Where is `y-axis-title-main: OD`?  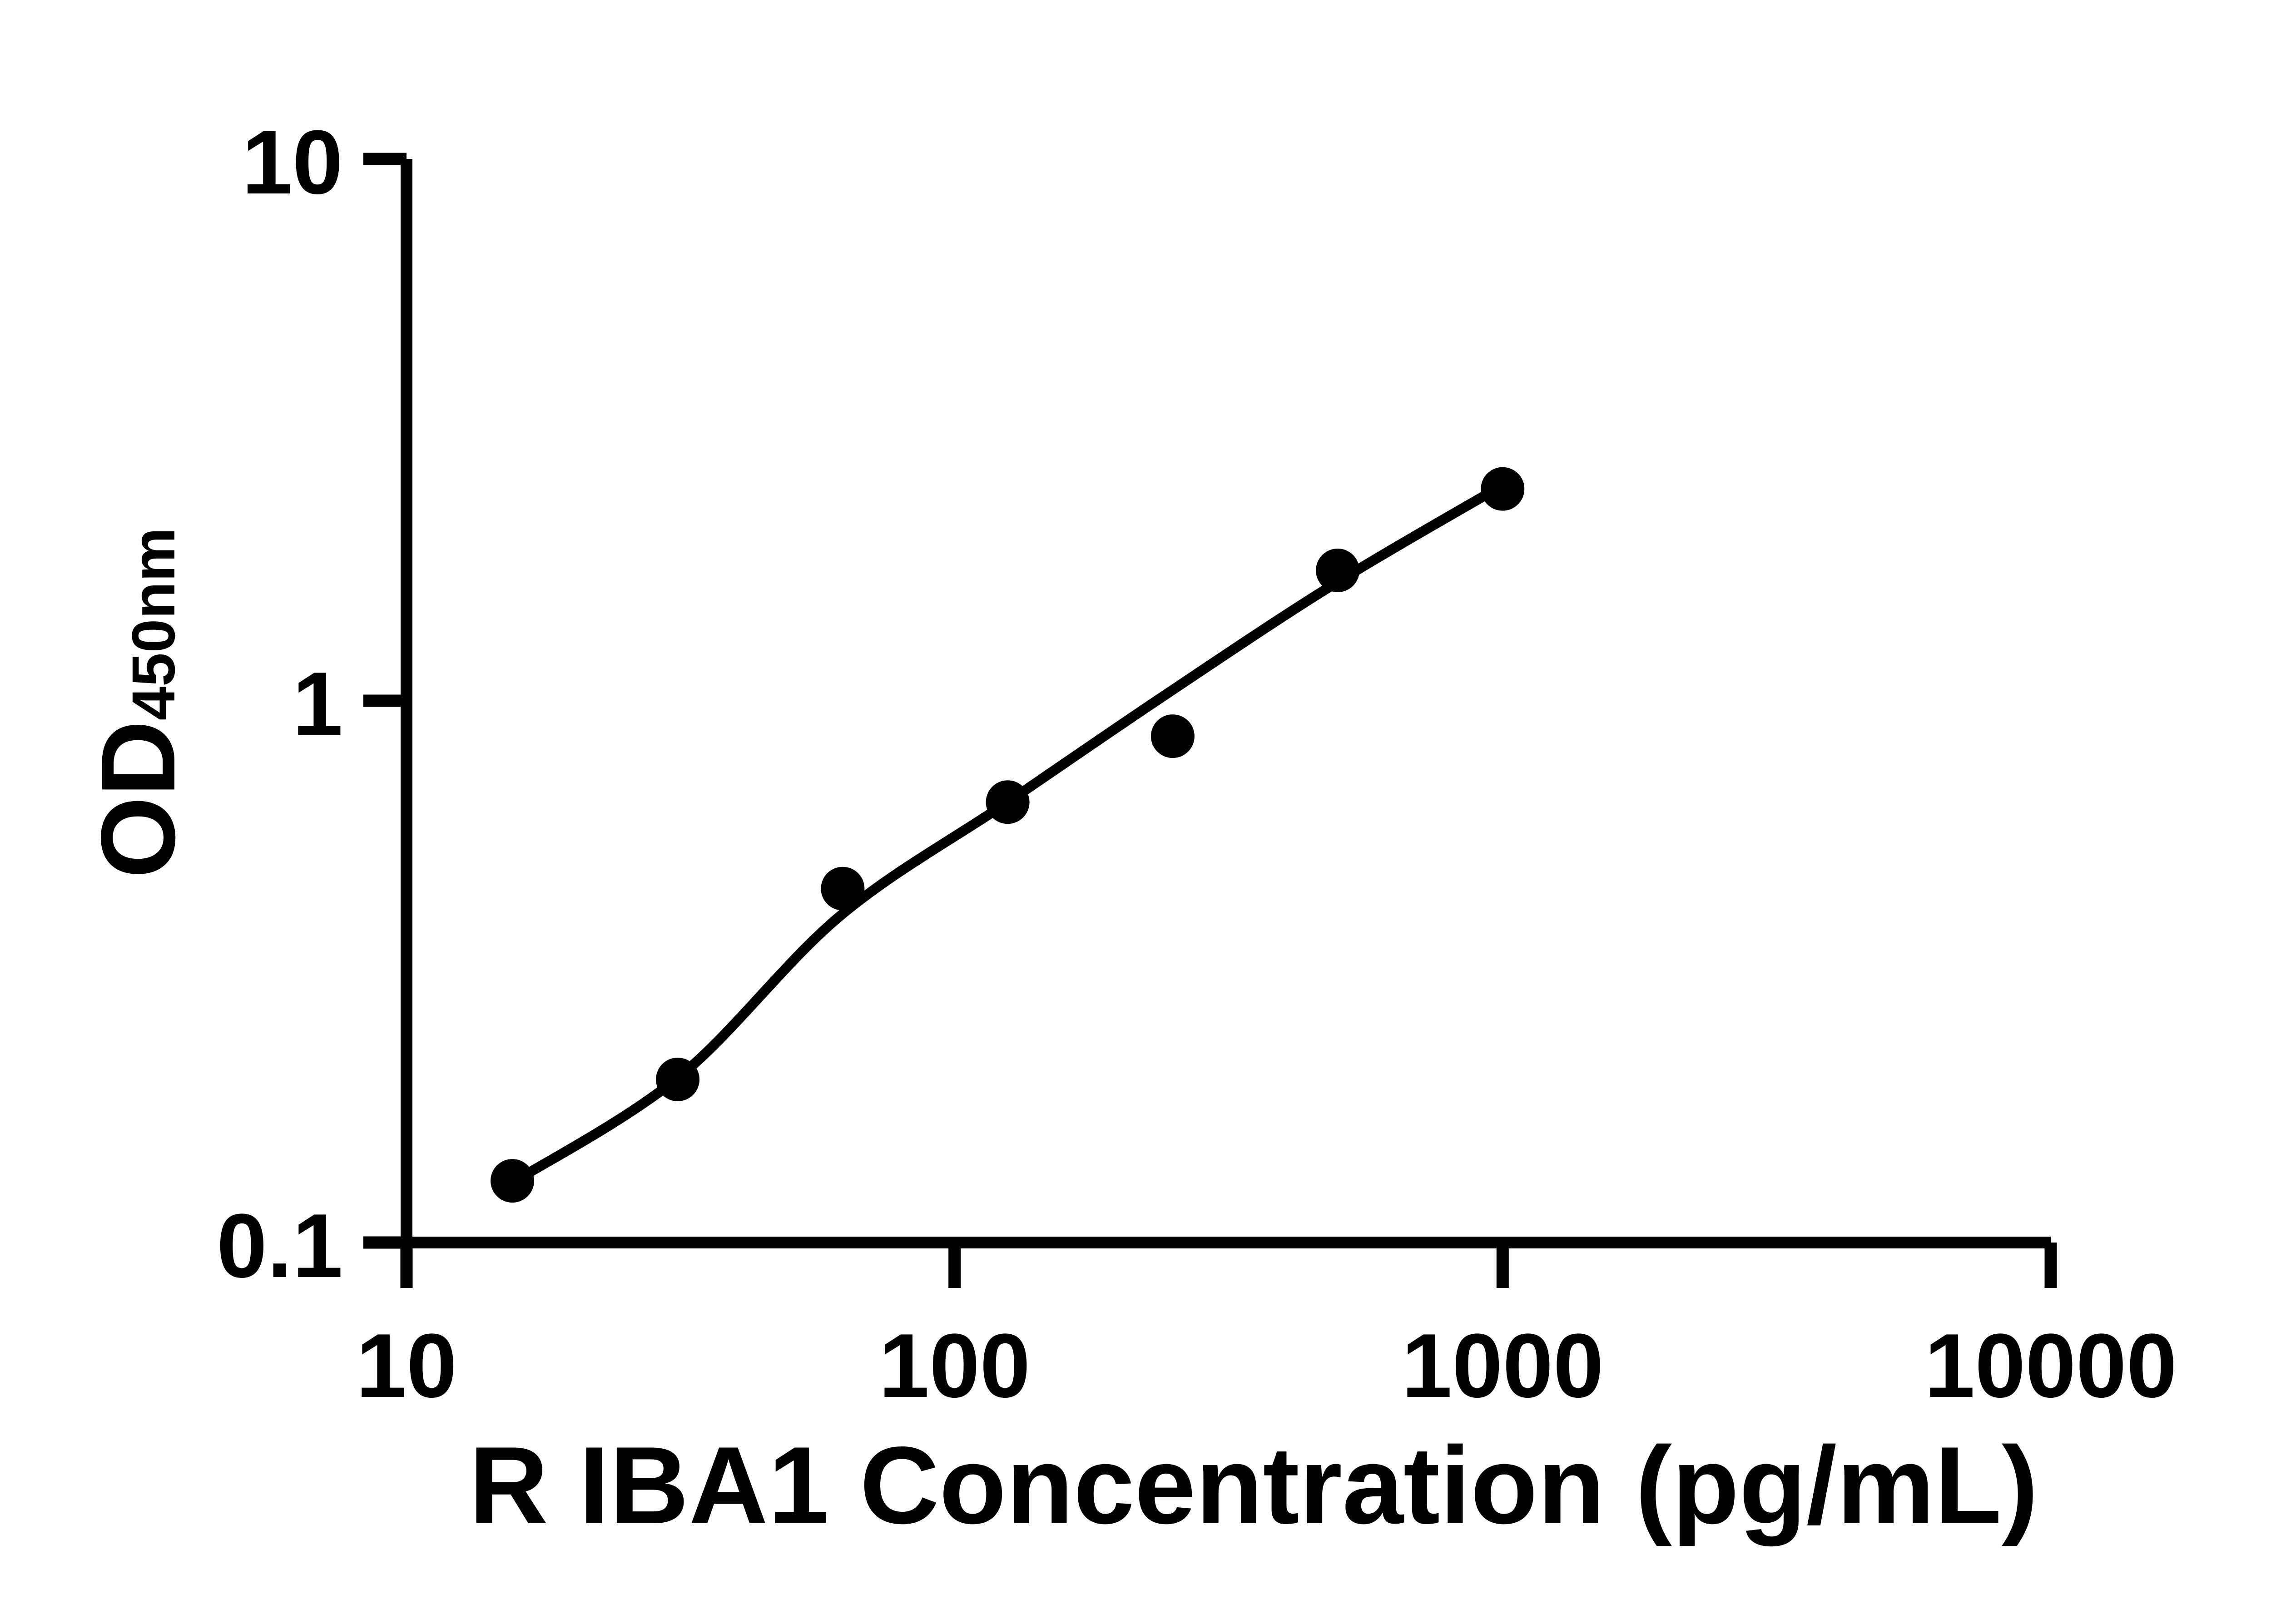 y-axis-title-main: OD is located at coordinates (138, 799).